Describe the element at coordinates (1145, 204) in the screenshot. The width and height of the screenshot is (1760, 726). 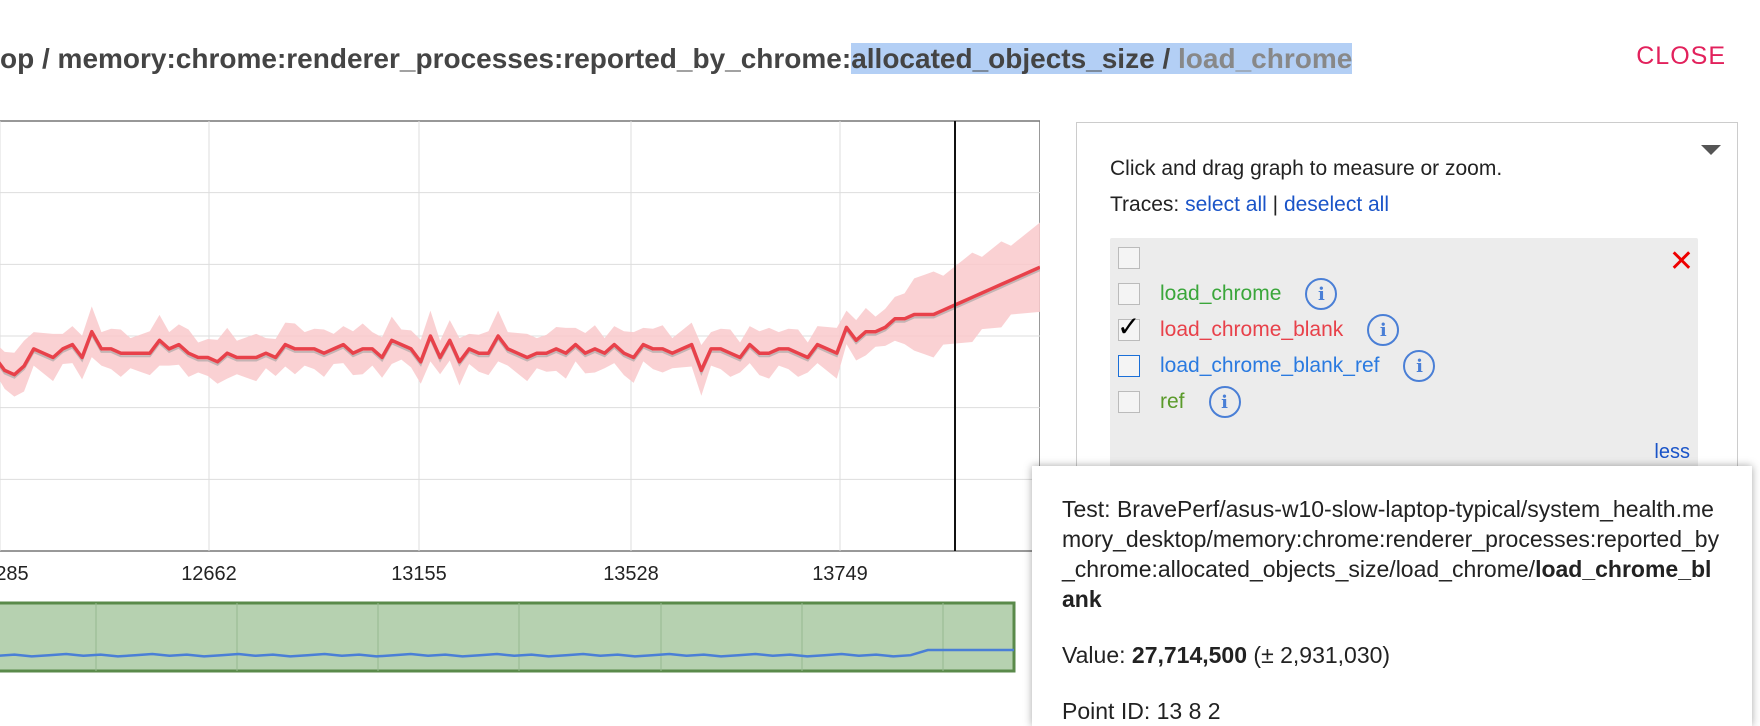
I see `traces-label: Traces:` at that location.